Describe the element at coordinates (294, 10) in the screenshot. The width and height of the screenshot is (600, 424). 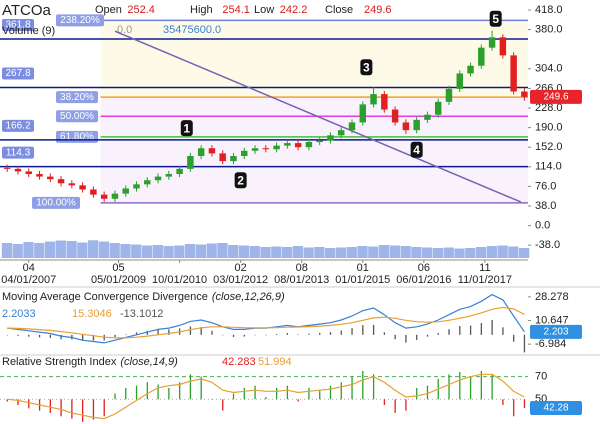
I see `header-value: 242.2` at that location.